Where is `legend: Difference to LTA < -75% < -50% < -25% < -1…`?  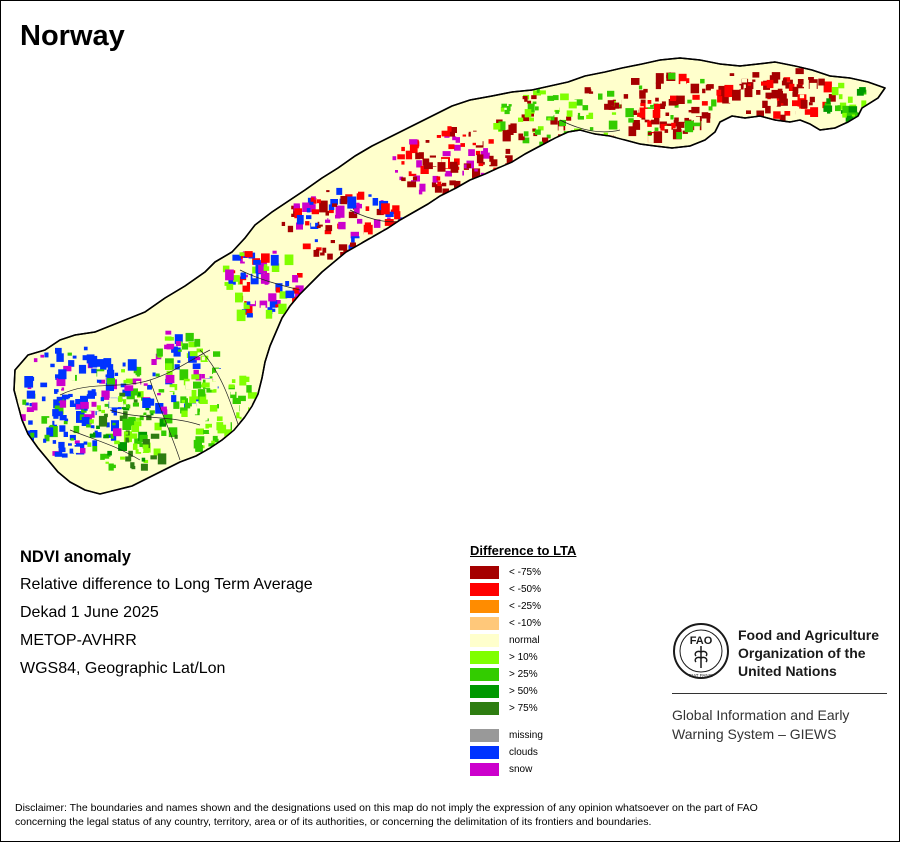
legend: Difference to LTA < -75% < -50% < -25% < -1… is located at coordinates (523, 660).